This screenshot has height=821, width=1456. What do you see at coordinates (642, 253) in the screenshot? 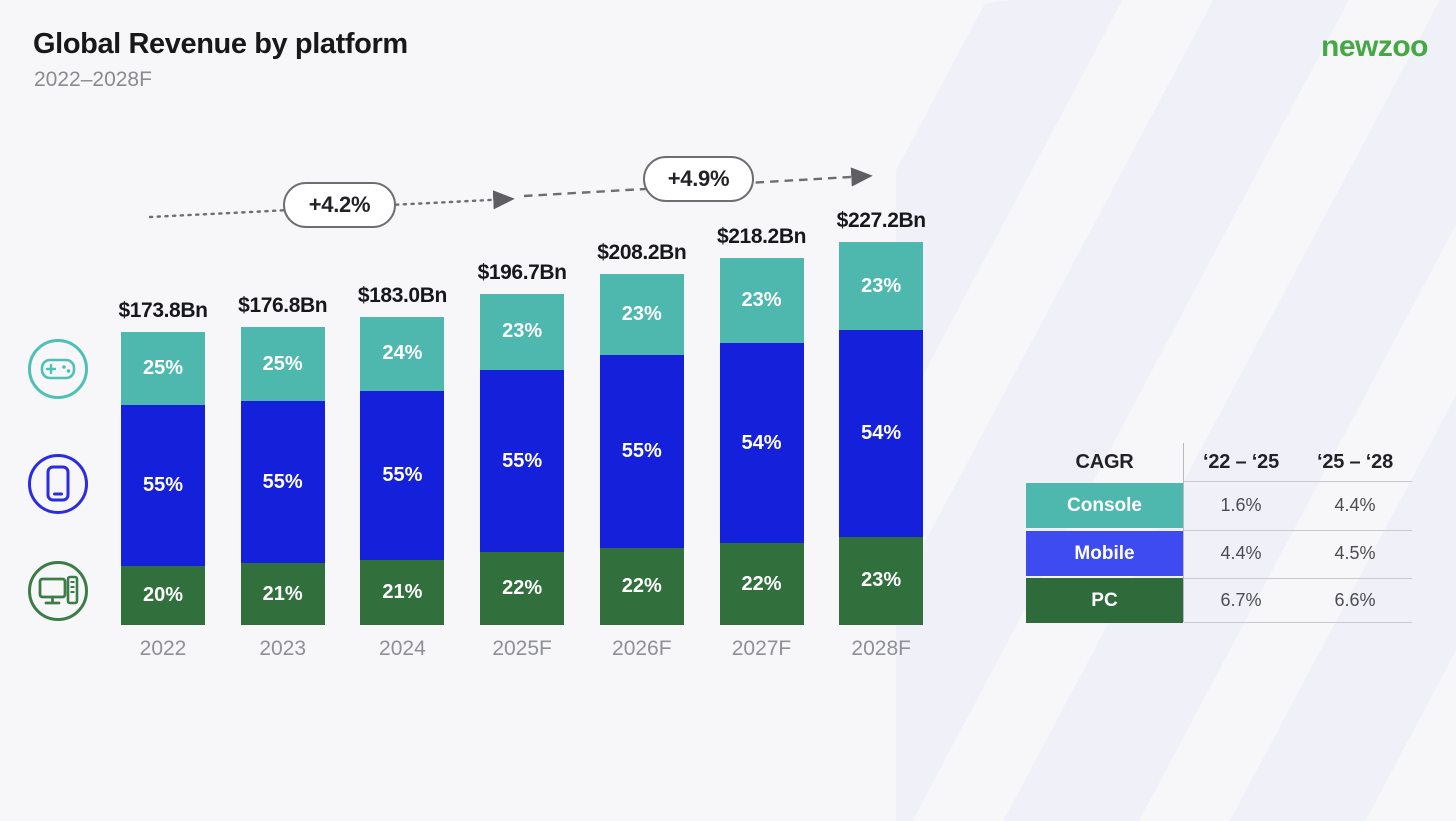
I see `bar-total-label: $208.2Bn` at bounding box center [642, 253].